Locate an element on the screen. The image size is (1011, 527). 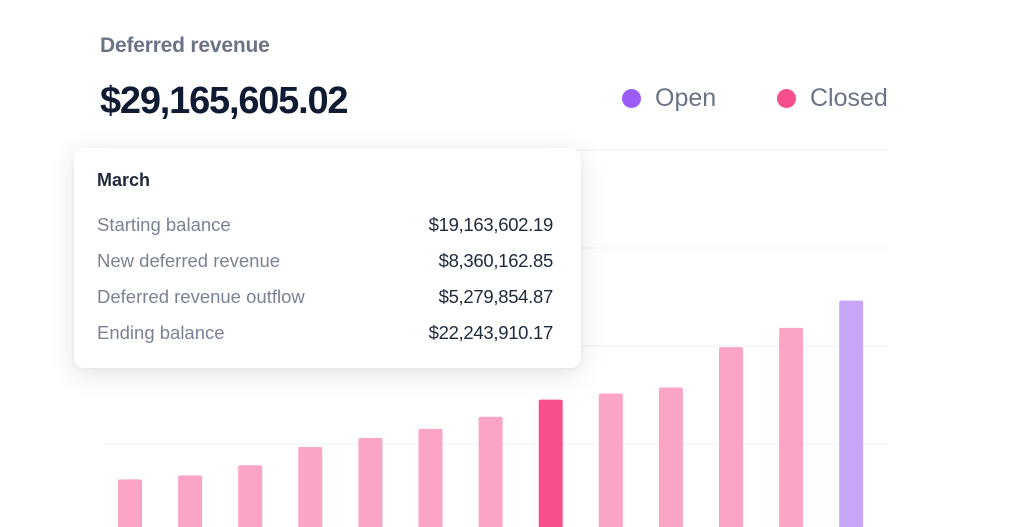
tooltip-row: Starting balance $19,163,602.19 is located at coordinates (325, 225).